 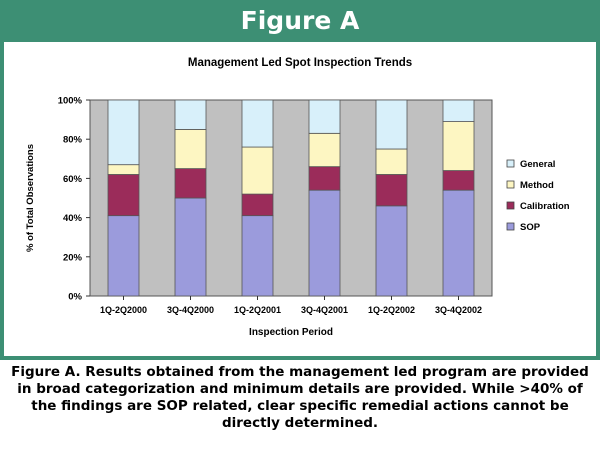 What do you see at coordinates (73, 140) in the screenshot?
I see `y-tick-label: 80%` at bounding box center [73, 140].